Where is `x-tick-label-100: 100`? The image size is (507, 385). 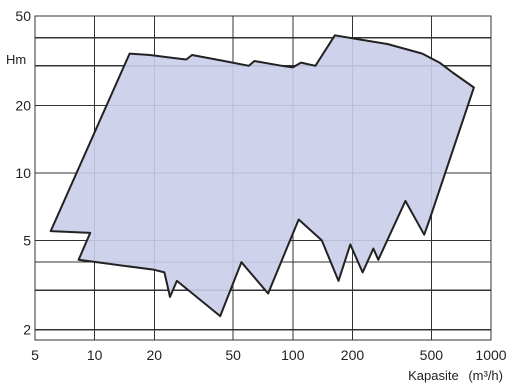
x-tick-label-100: 100 is located at coordinates (293, 355).